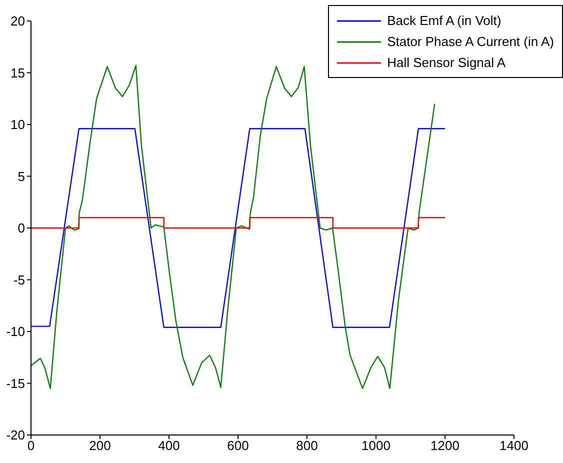 The image size is (563, 463). Describe the element at coordinates (21, 228) in the screenshot. I see `y-tick-label: 0` at that location.